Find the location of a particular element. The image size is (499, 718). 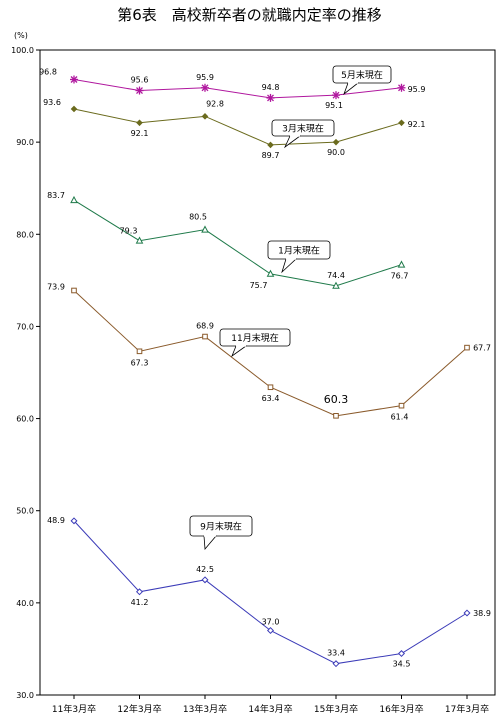

callout-label: 5月末現在 is located at coordinates (362, 75).